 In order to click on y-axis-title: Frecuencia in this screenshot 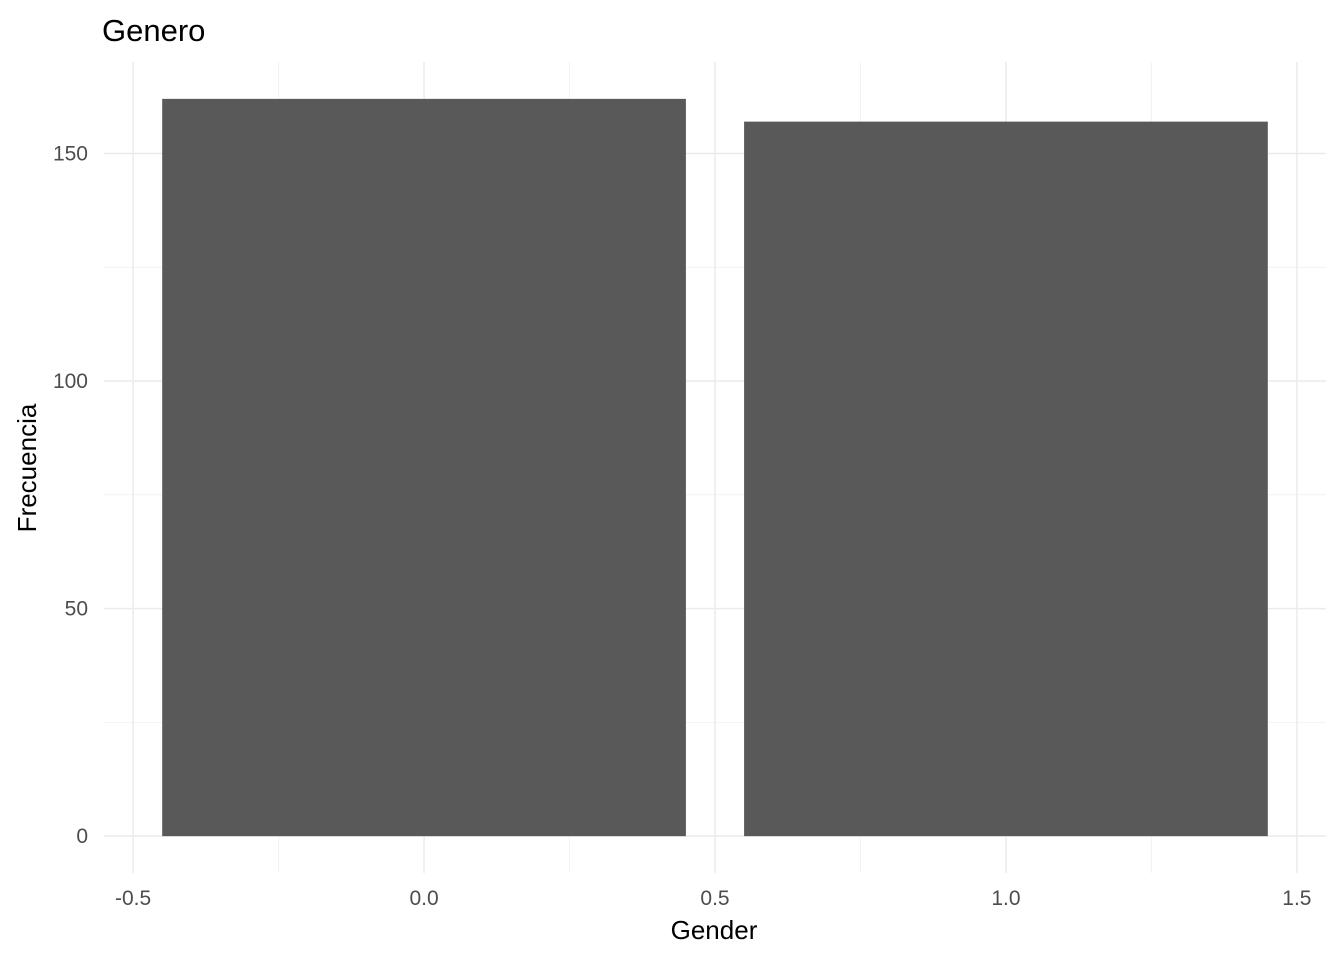, I will do `click(27, 467)`.